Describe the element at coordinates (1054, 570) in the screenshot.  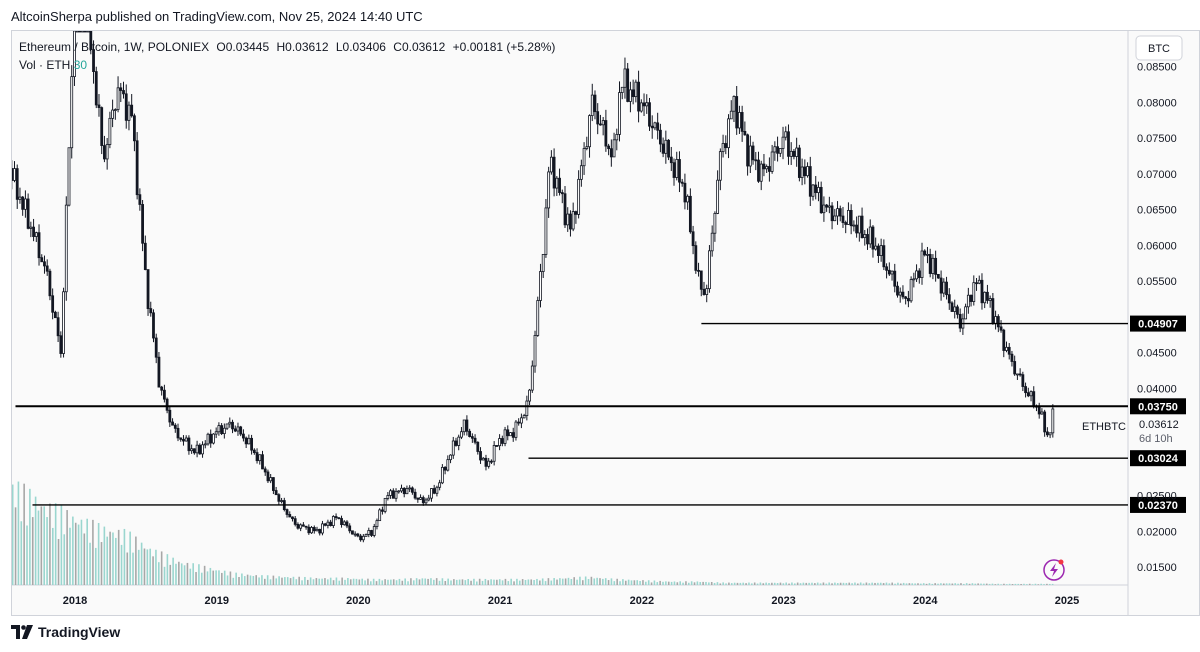
I see `lightning-icon` at that location.